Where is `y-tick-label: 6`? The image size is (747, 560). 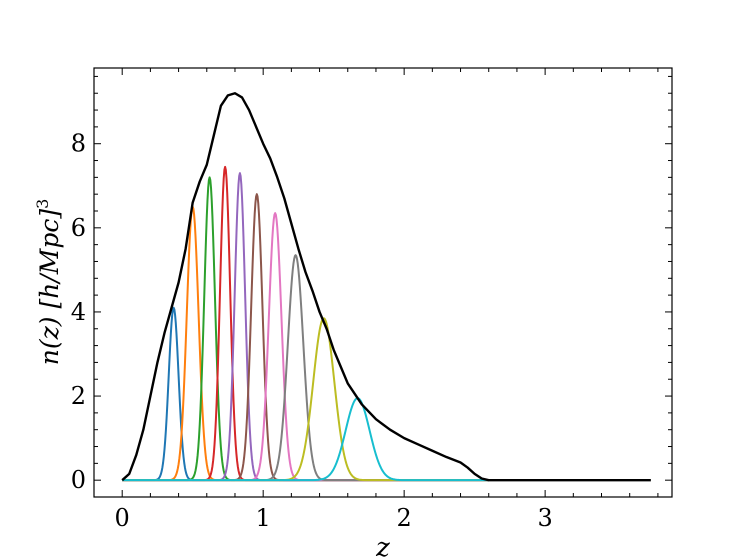 y-tick-label: 6 is located at coordinates (78, 228).